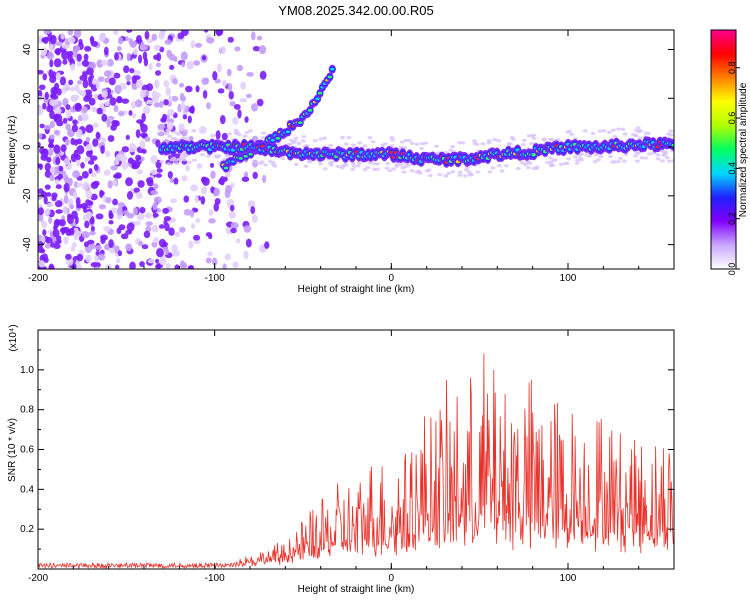 The width and height of the screenshot is (750, 605). What do you see at coordinates (27, 244) in the screenshot?
I see `spectrogram-y-tick-label: -40` at bounding box center [27, 244].